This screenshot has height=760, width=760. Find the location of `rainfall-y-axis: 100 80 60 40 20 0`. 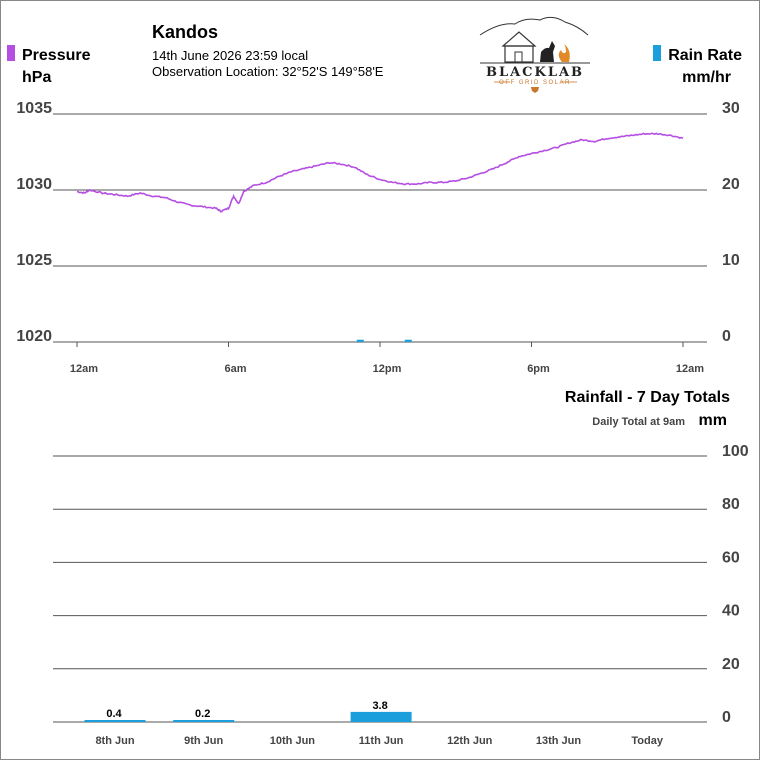

rainfall-y-axis: 100 80 60 40 20 0 is located at coordinates (735, 584).